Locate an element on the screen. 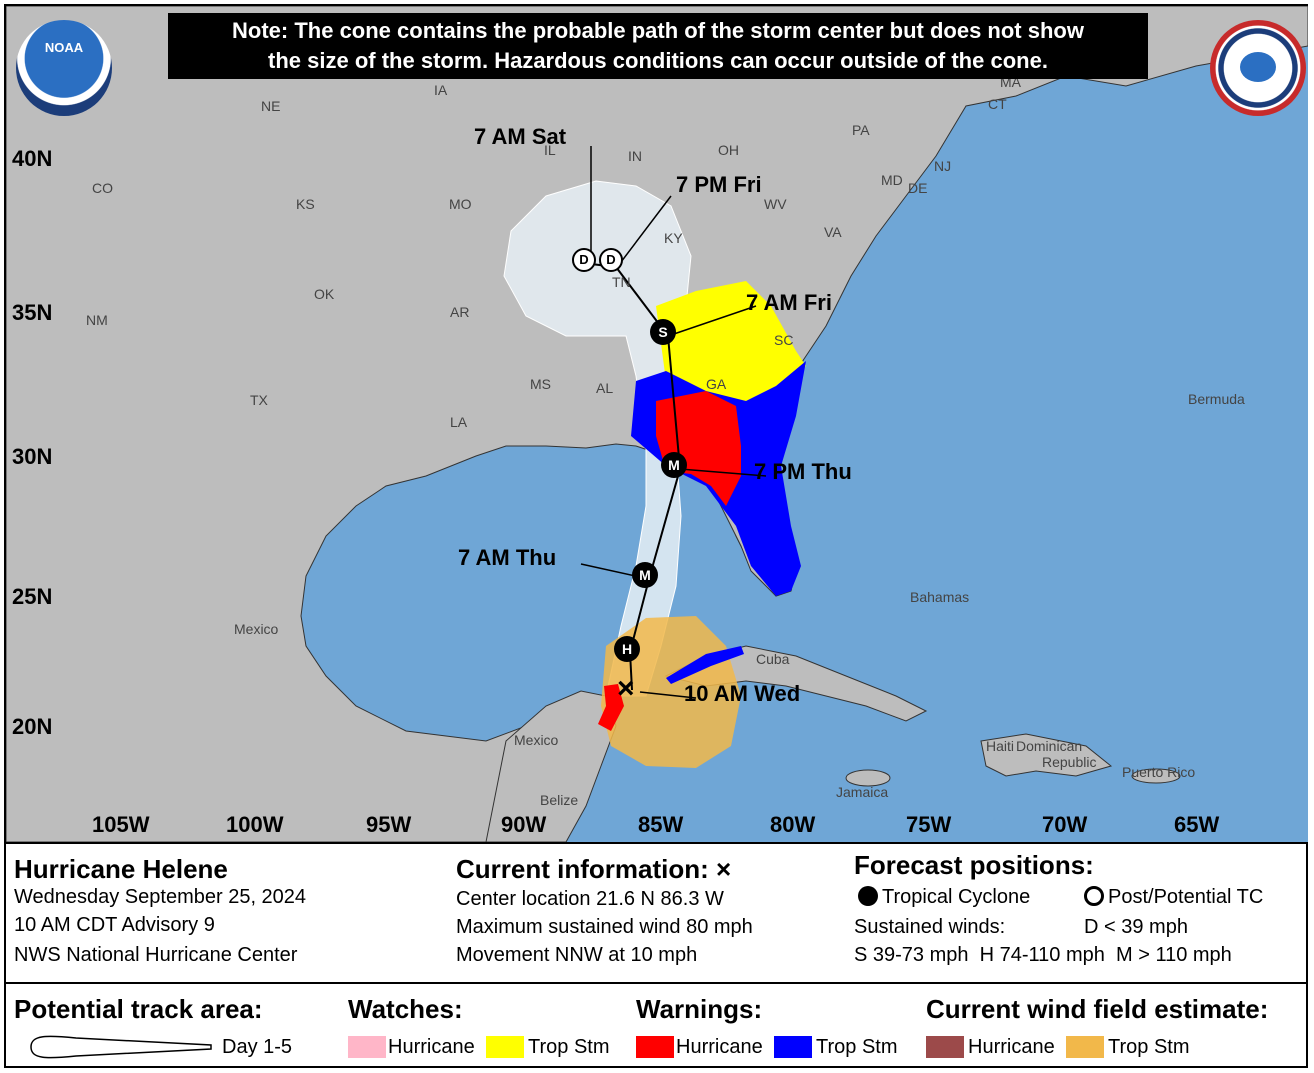 Image resolution: width=1314 pixels, height=1073 pixels. state-label: KY is located at coordinates (673, 238).